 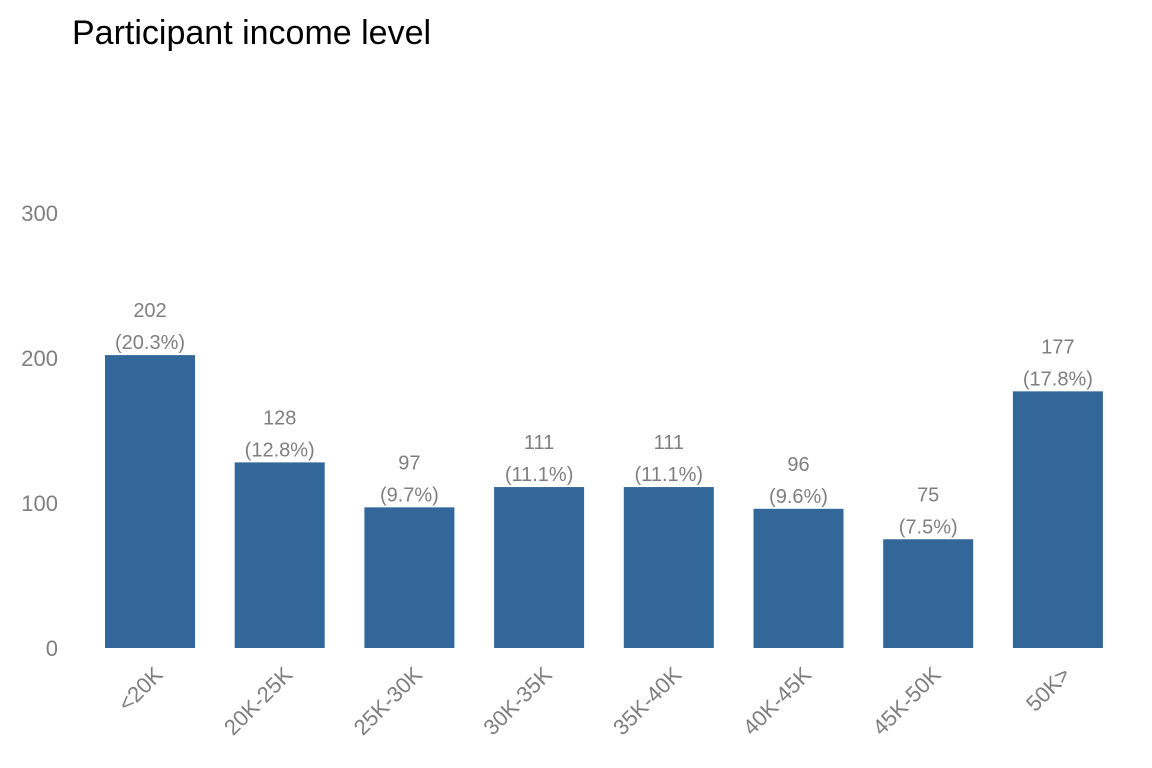 What do you see at coordinates (39, 358) in the screenshot?
I see `y-tick-label: 200` at bounding box center [39, 358].